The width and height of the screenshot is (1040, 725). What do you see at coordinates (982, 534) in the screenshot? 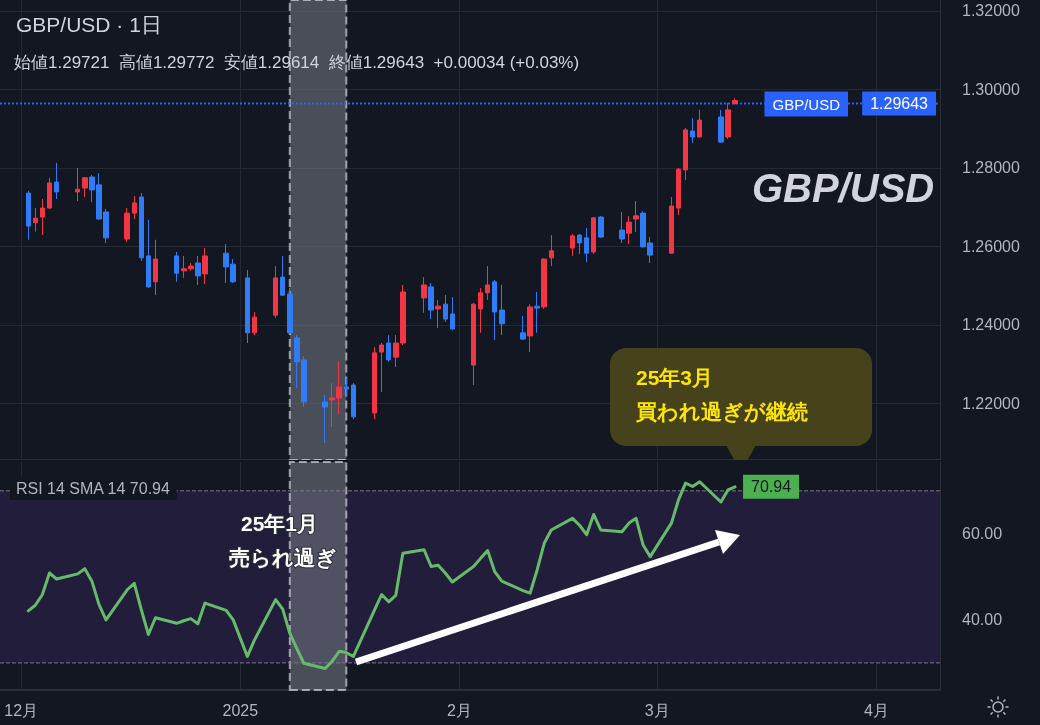
I see `y-tick-label: 60.00` at bounding box center [982, 534].